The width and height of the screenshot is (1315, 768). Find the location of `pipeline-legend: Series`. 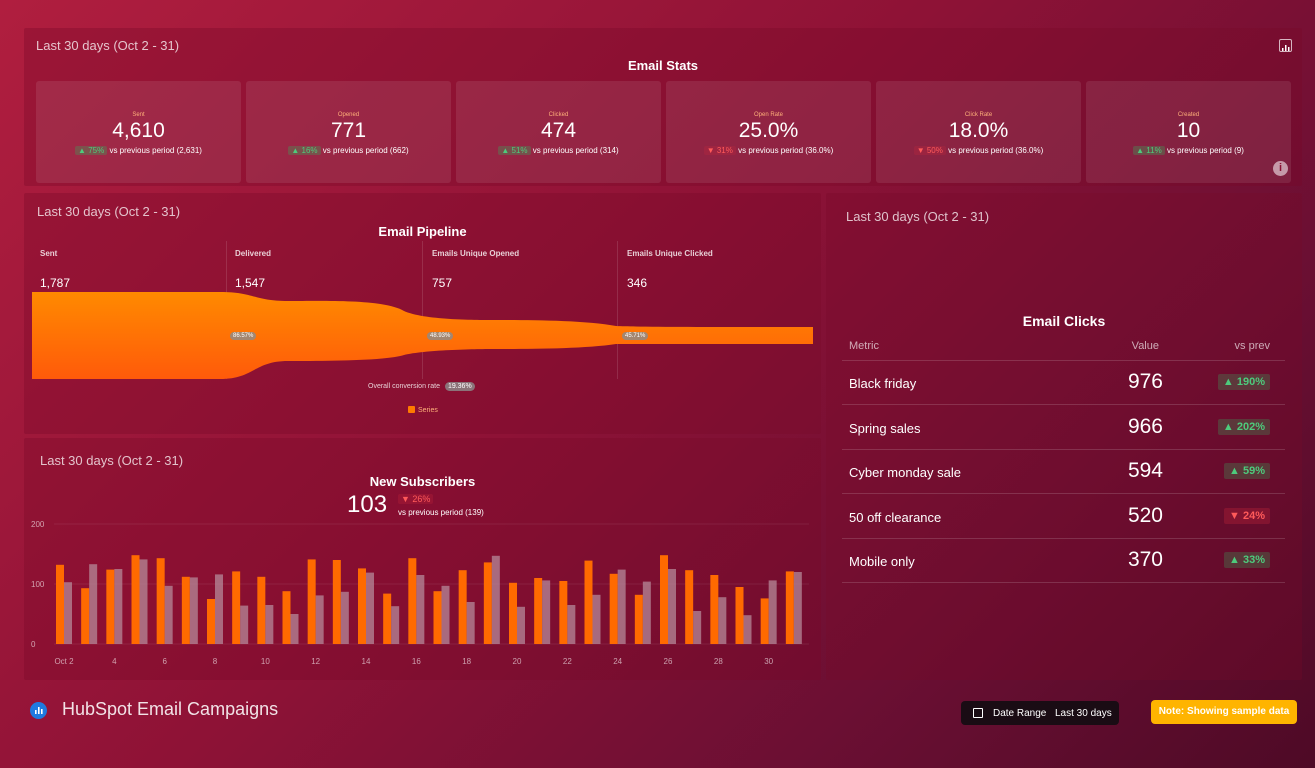

pipeline-legend: Series is located at coordinates (423, 410).